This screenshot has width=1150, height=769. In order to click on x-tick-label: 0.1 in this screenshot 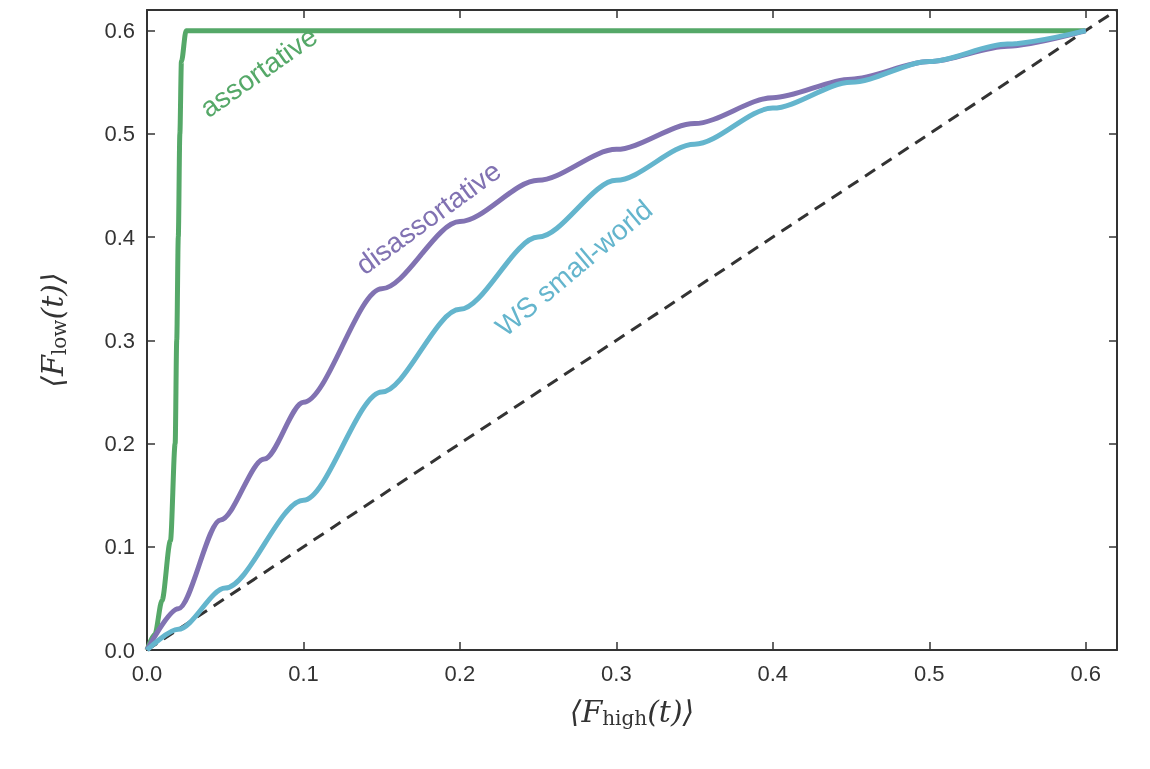, I will do `click(303, 673)`.